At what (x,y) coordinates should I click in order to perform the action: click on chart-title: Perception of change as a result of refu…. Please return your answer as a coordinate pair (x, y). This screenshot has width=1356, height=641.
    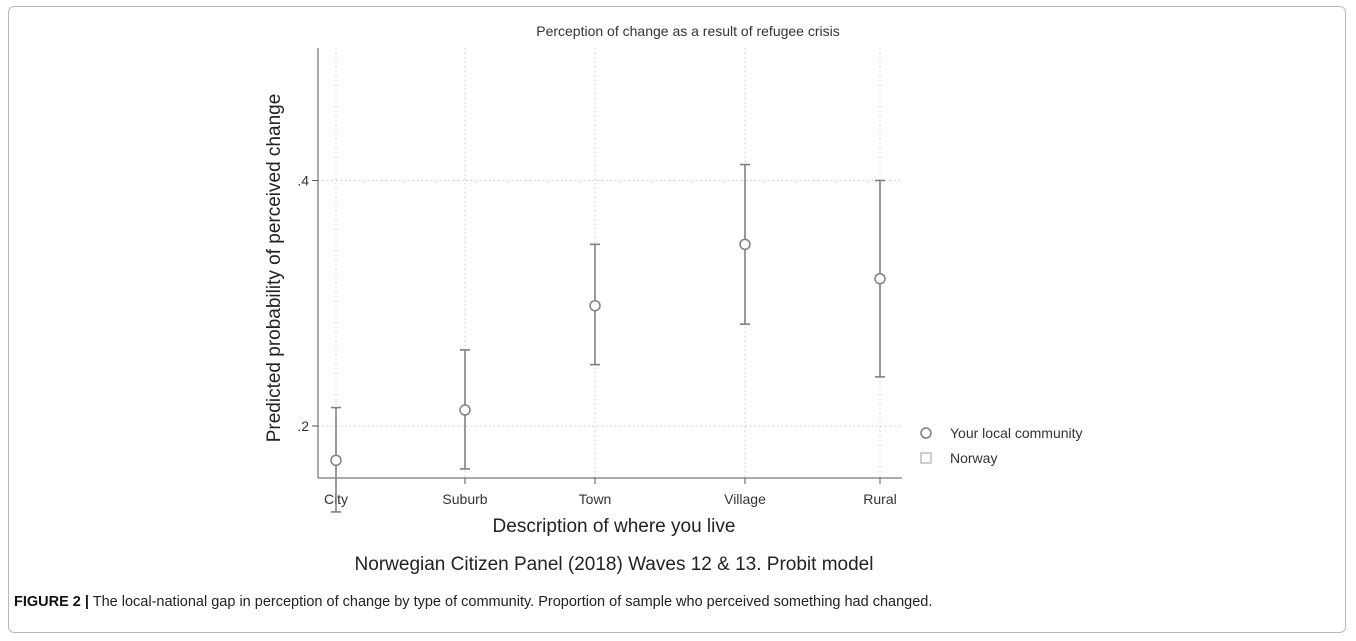
    Looking at the image, I should click on (688, 31).